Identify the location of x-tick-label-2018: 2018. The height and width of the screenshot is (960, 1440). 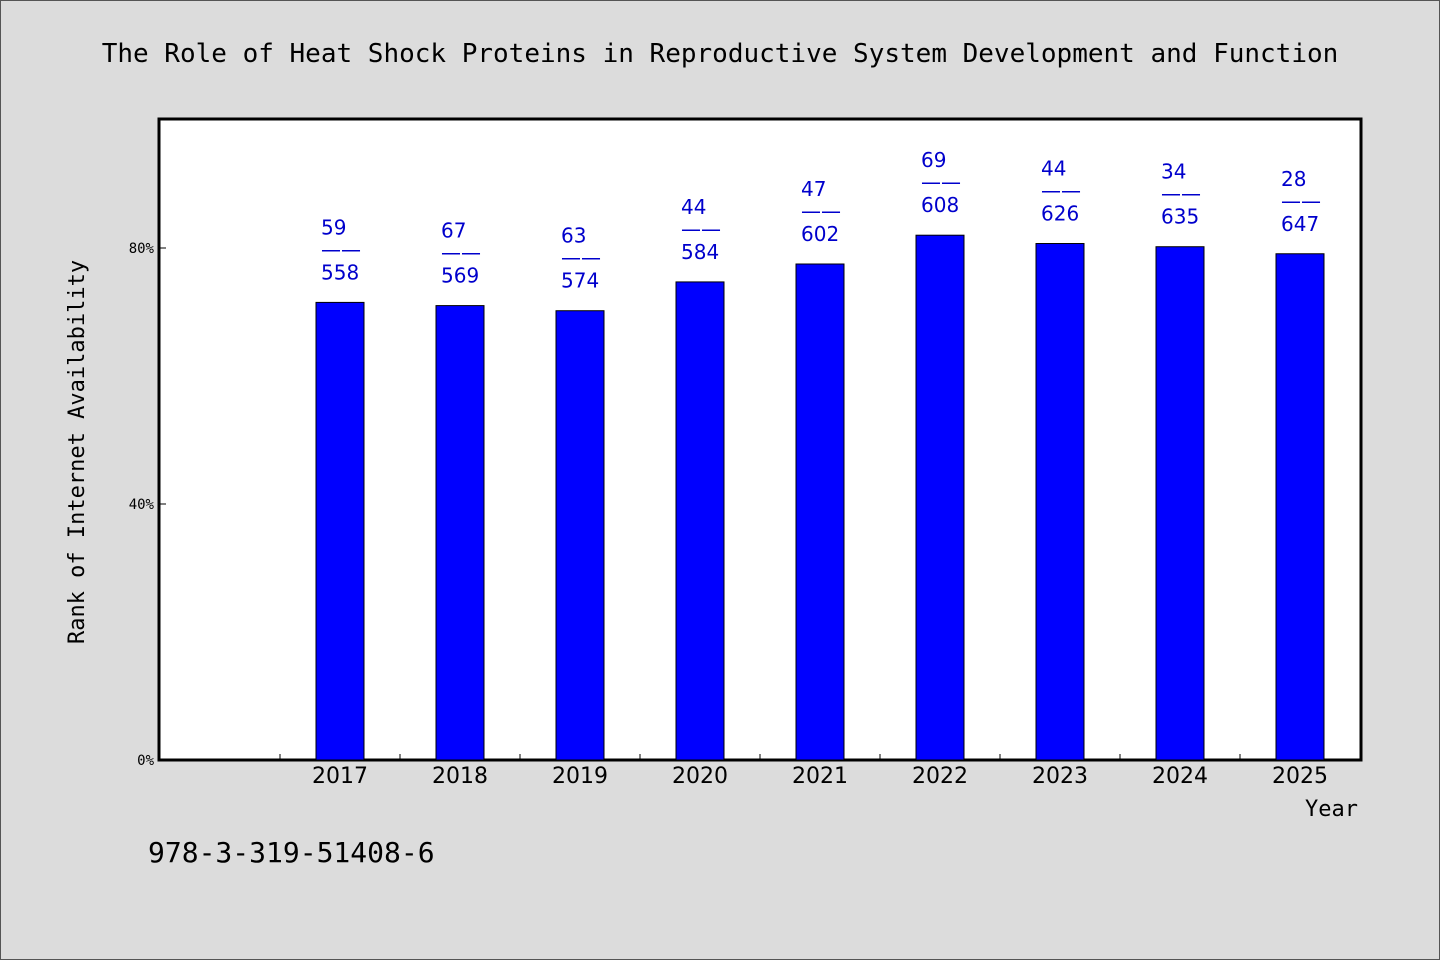
(460, 776).